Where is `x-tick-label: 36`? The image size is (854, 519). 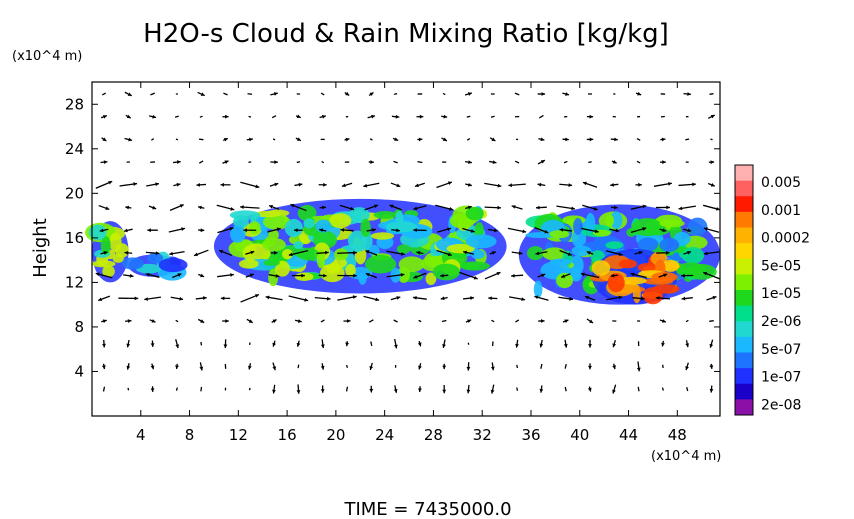
x-tick-label: 36 is located at coordinates (530, 435).